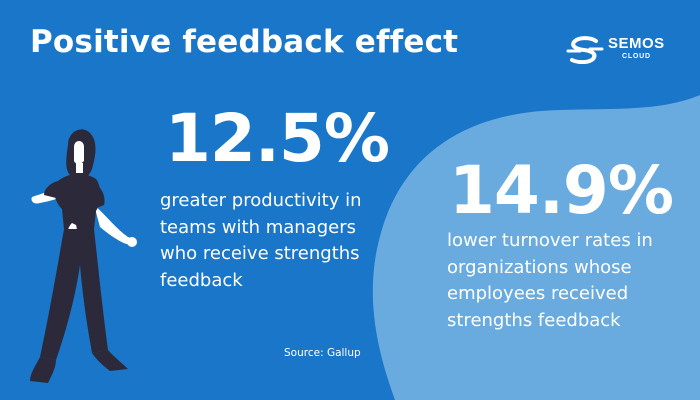 This screenshot has height=400, width=700. I want to click on logo-subtitle: CLOUD, so click(636, 56).